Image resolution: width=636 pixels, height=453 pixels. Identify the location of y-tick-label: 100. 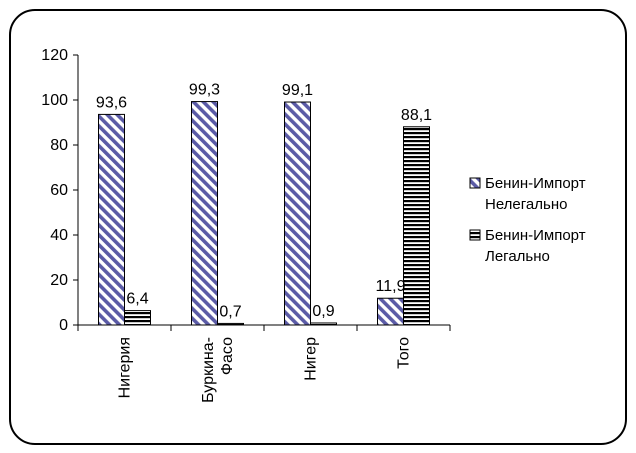
(54, 100).